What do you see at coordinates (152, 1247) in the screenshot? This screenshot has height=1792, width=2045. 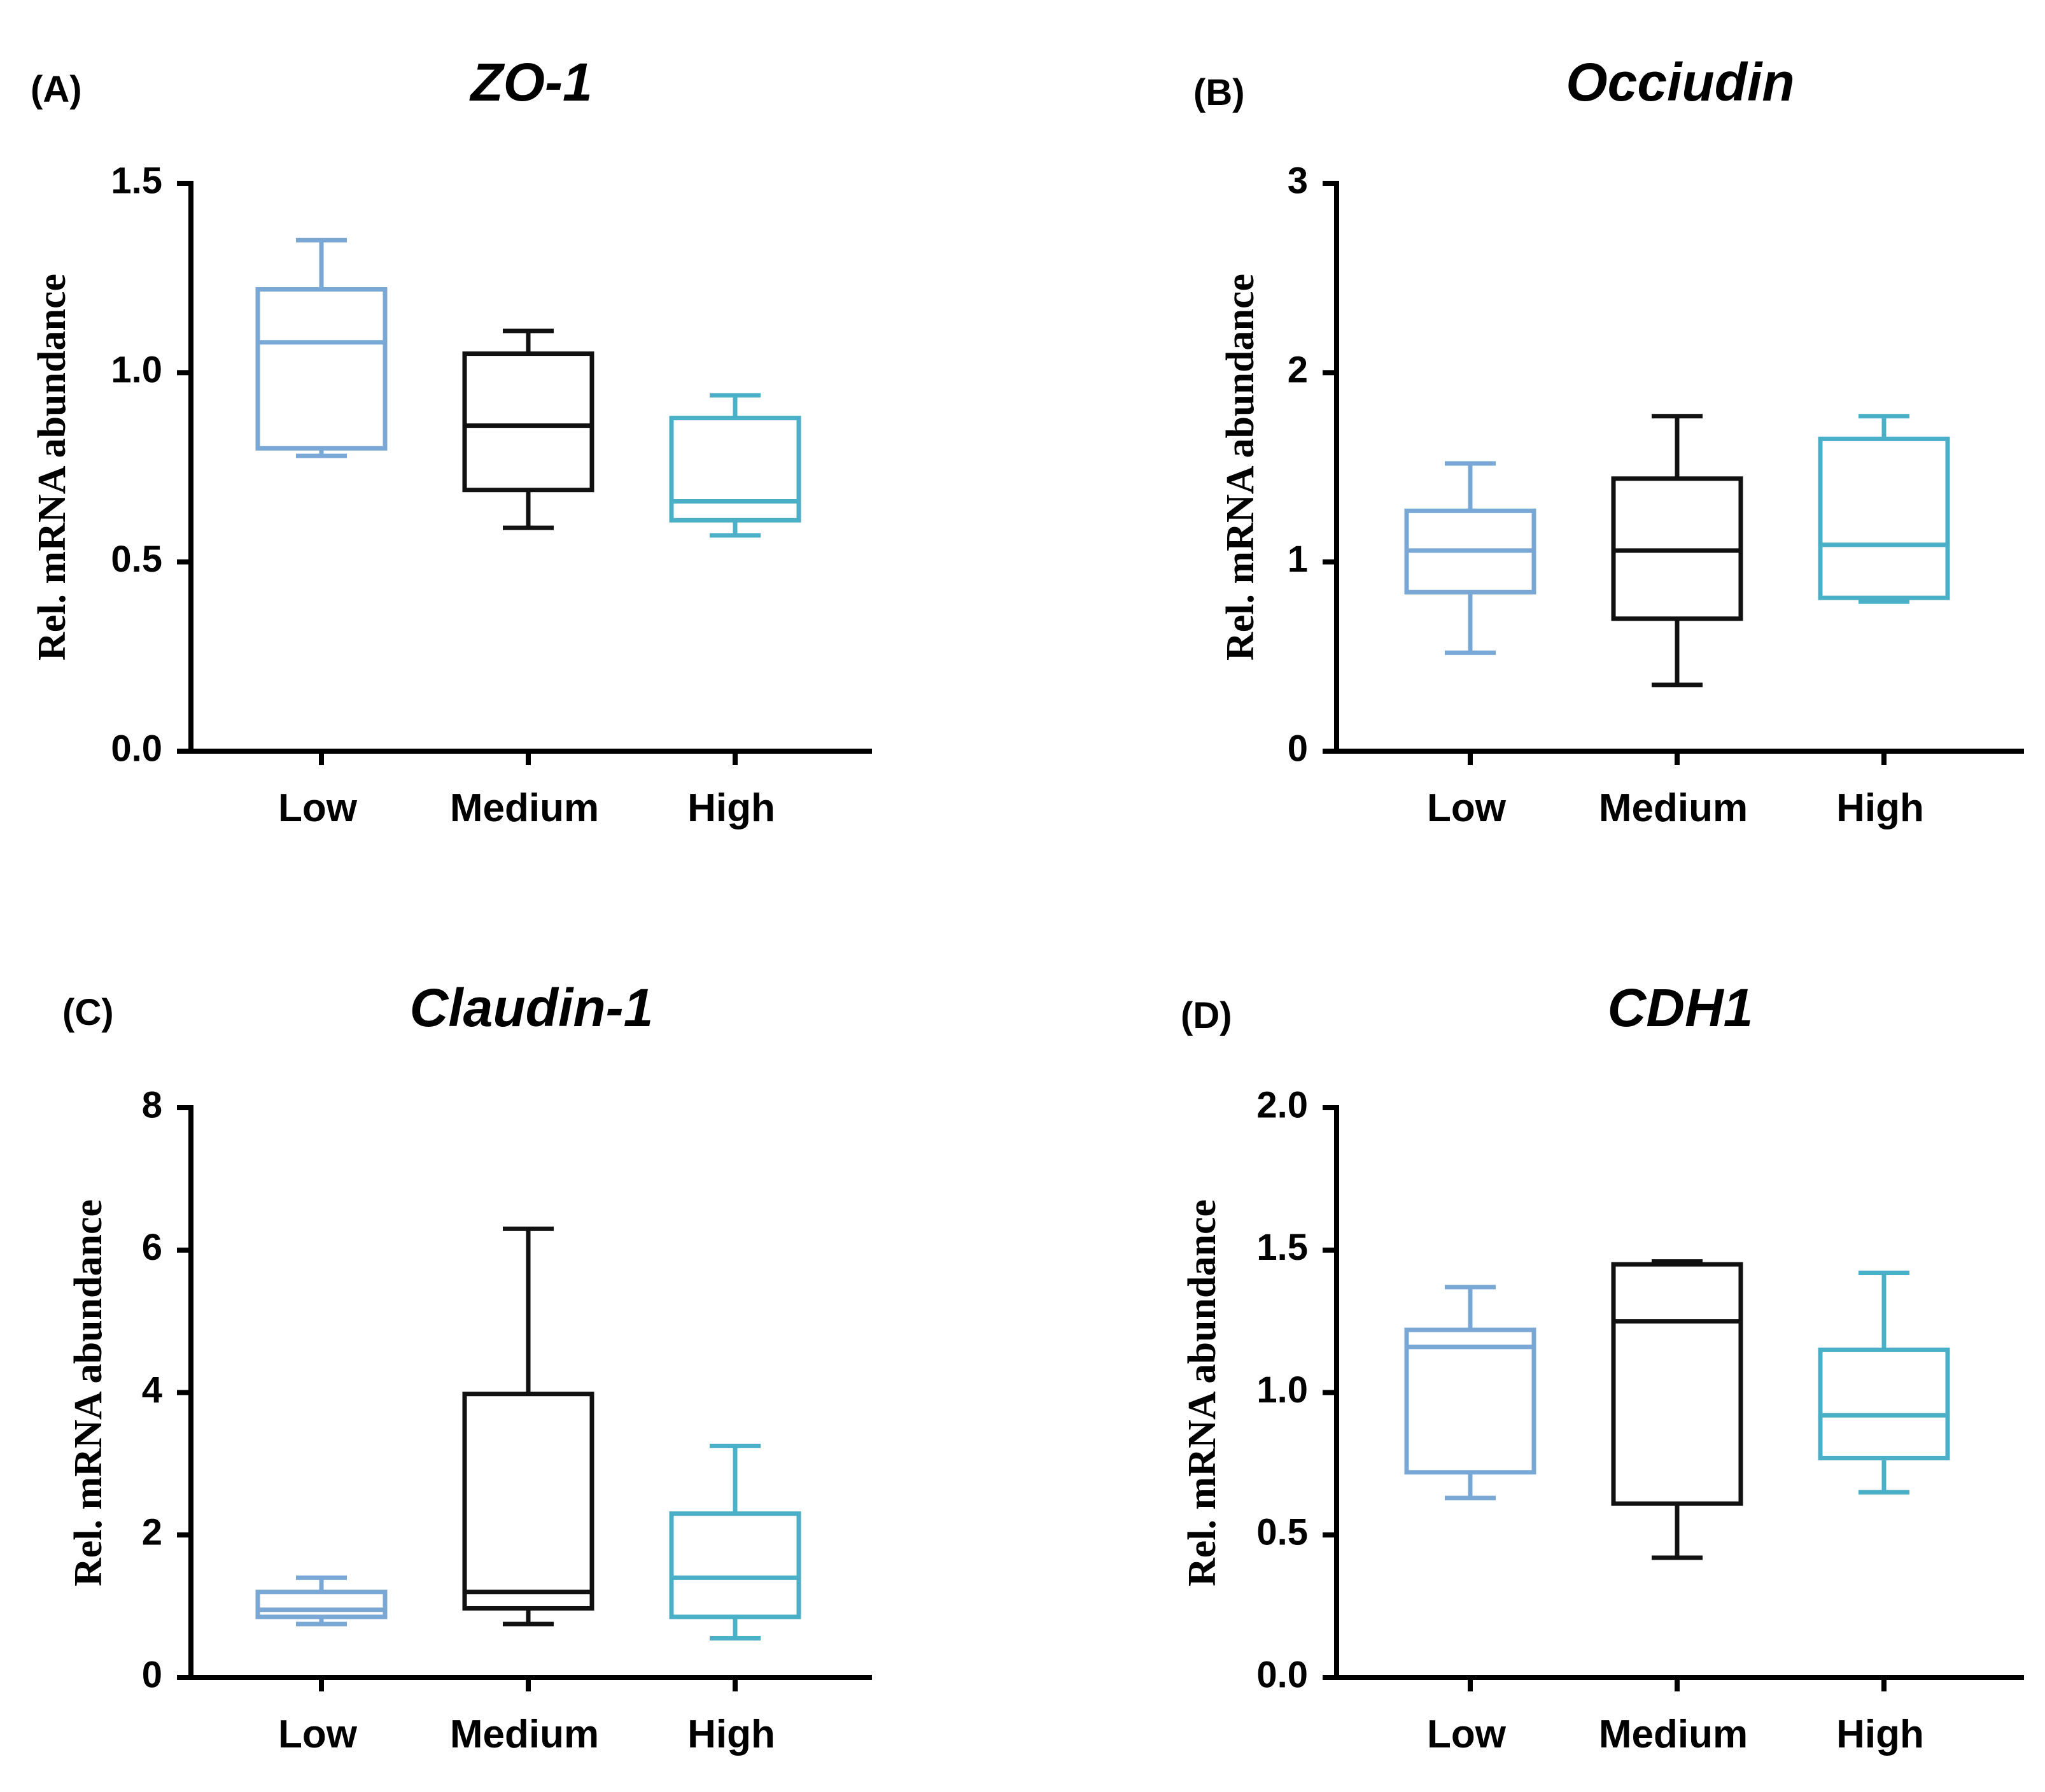 I see `y-tick-label: 6` at bounding box center [152, 1247].